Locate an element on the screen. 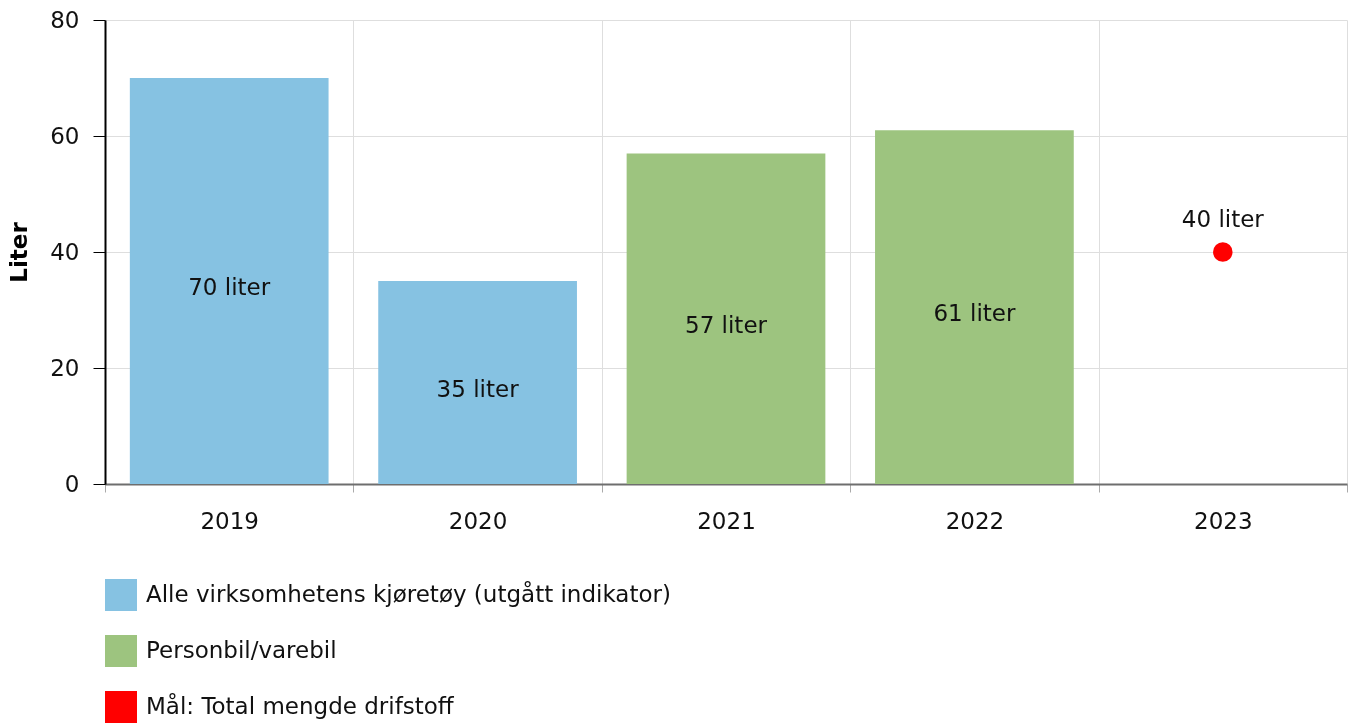 Image resolution: width=1349 pixels, height=724 pixels. x-tick-label: 2021 is located at coordinates (726, 520).